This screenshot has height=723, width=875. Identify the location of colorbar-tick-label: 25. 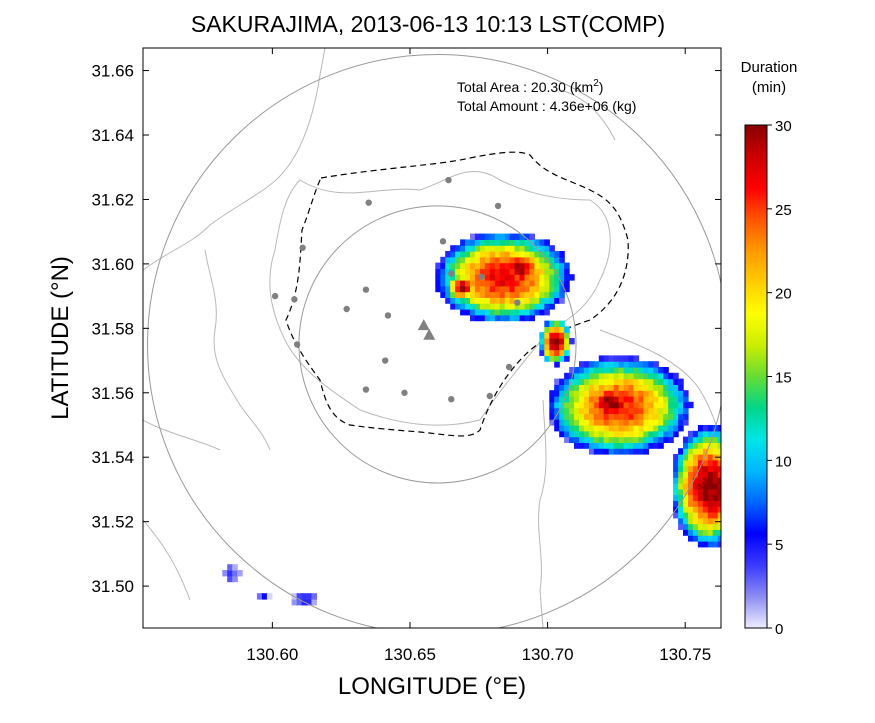
(783, 210).